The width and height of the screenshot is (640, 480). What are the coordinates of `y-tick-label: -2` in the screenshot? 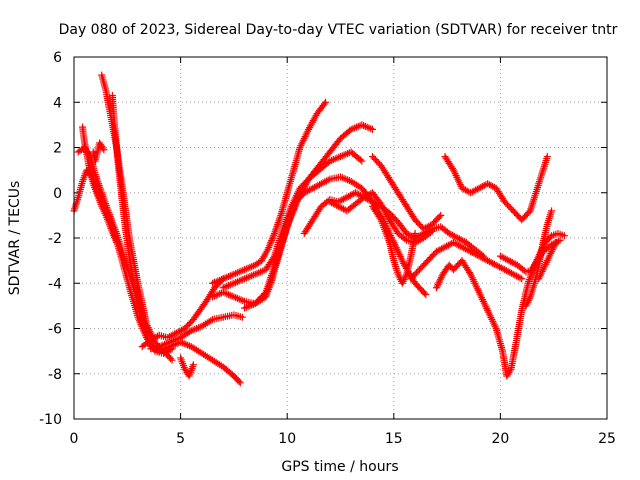 It's located at (55, 239).